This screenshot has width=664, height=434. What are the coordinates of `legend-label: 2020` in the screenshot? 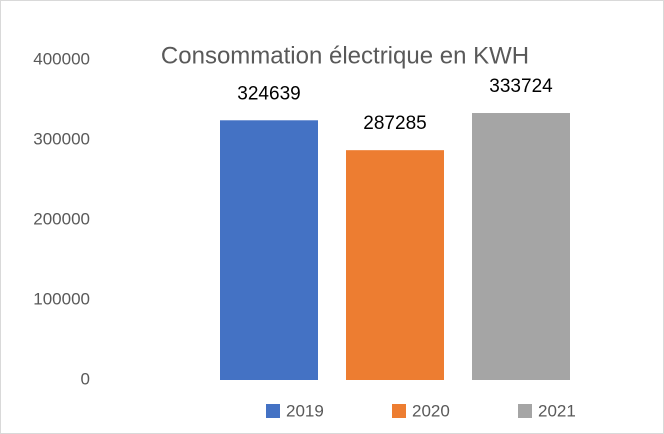 It's located at (431, 410).